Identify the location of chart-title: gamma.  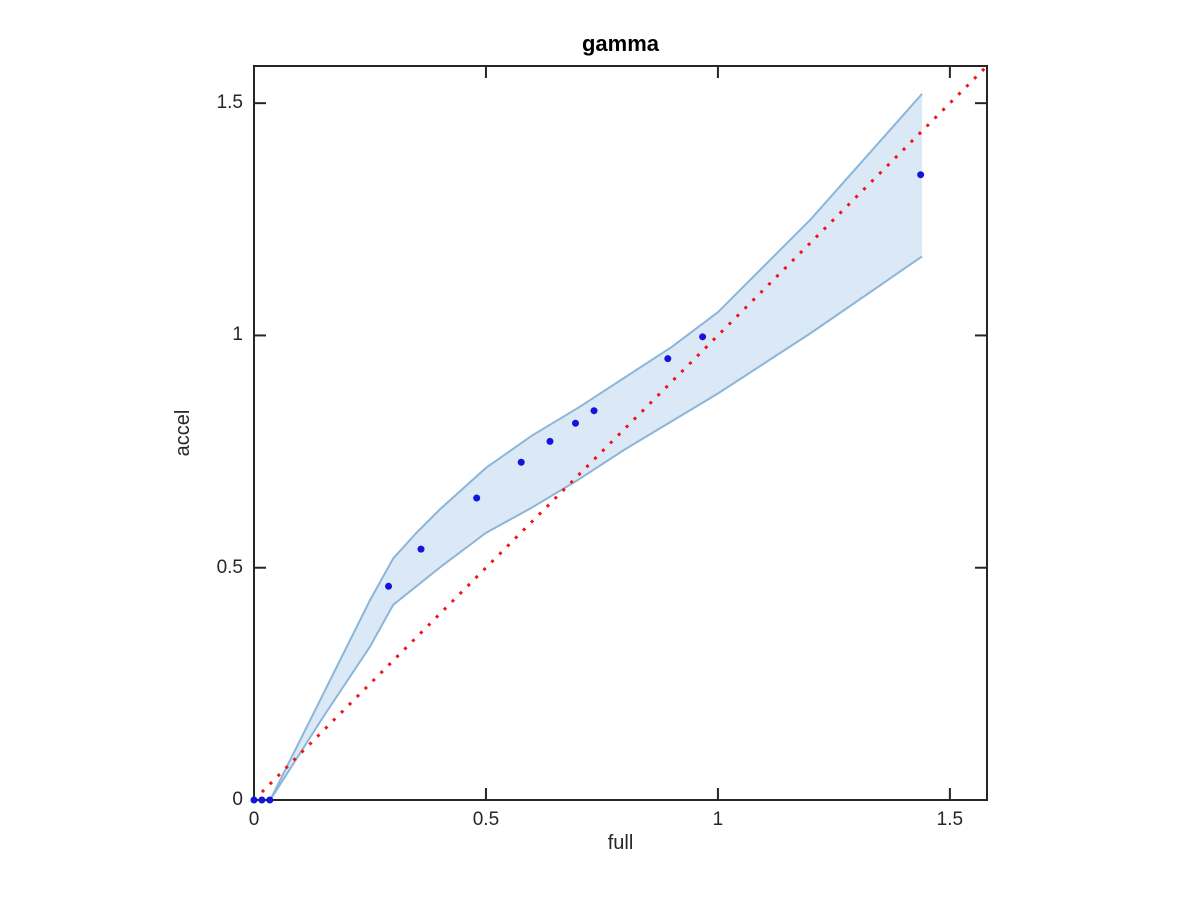
(620, 43).